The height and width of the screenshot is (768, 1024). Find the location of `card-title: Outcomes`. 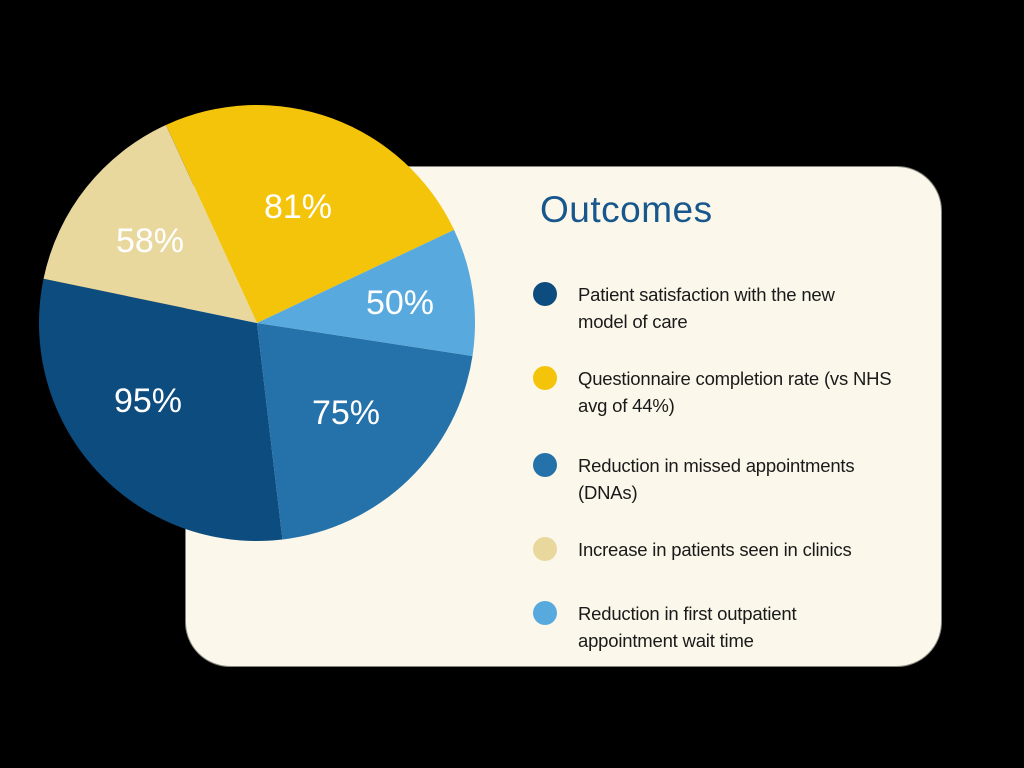

card-title: Outcomes is located at coordinates (626, 209).